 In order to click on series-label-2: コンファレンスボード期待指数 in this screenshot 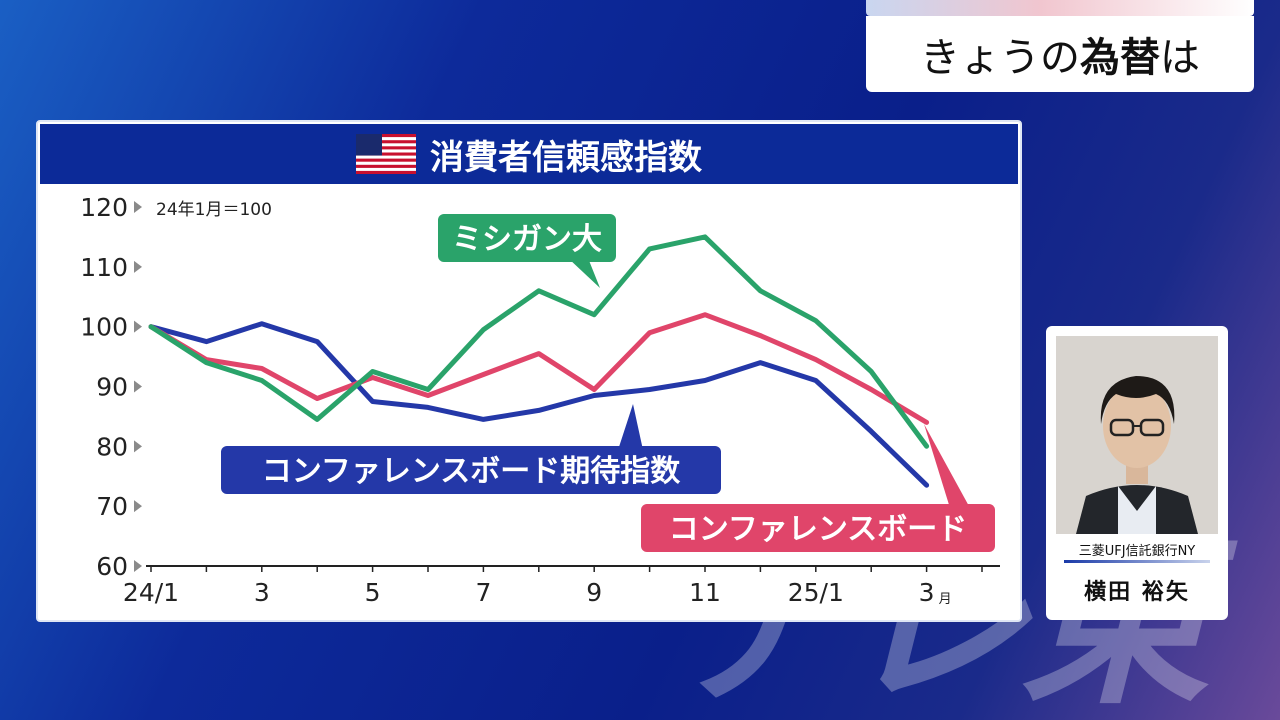, I will do `click(471, 471)`.